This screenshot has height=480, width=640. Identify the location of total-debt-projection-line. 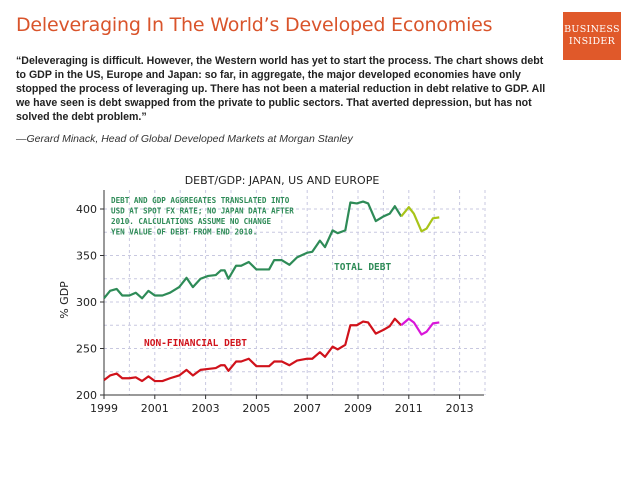
(420, 219).